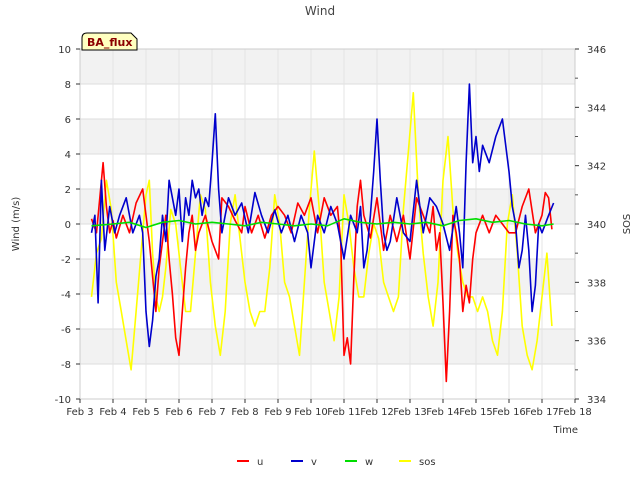 This screenshot has width=640, height=480. What do you see at coordinates (79, 412) in the screenshot?
I see `x-tick-label: Feb 3` at bounding box center [79, 412].